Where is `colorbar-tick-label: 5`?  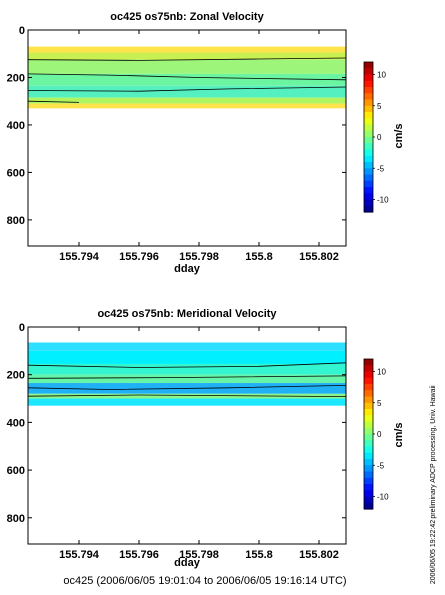 colorbar-tick-label: 5 is located at coordinates (379, 106).